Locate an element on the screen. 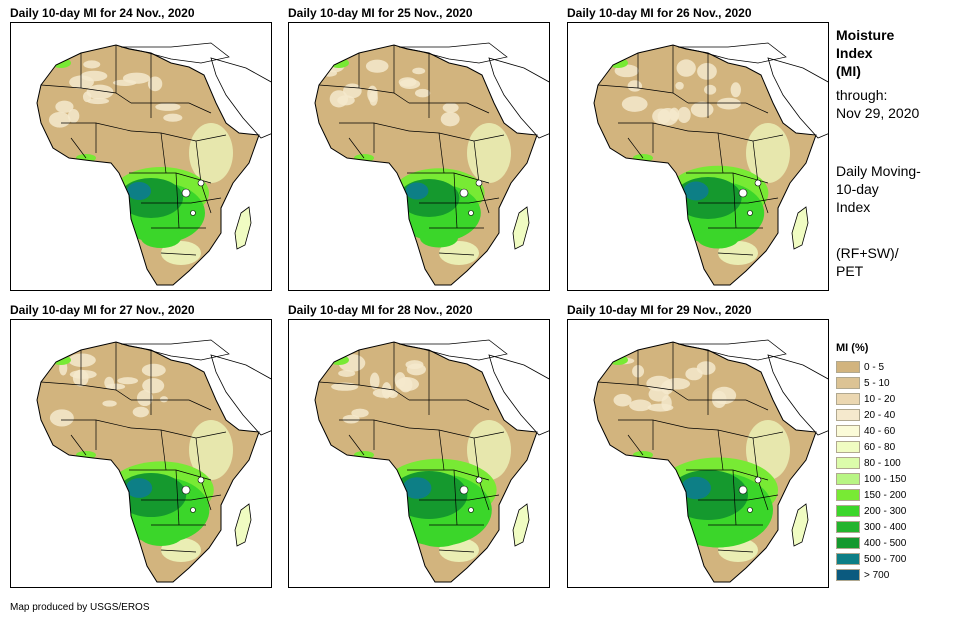 The height and width of the screenshot is (626, 967). legend-label: 300 - 400 is located at coordinates (885, 527).